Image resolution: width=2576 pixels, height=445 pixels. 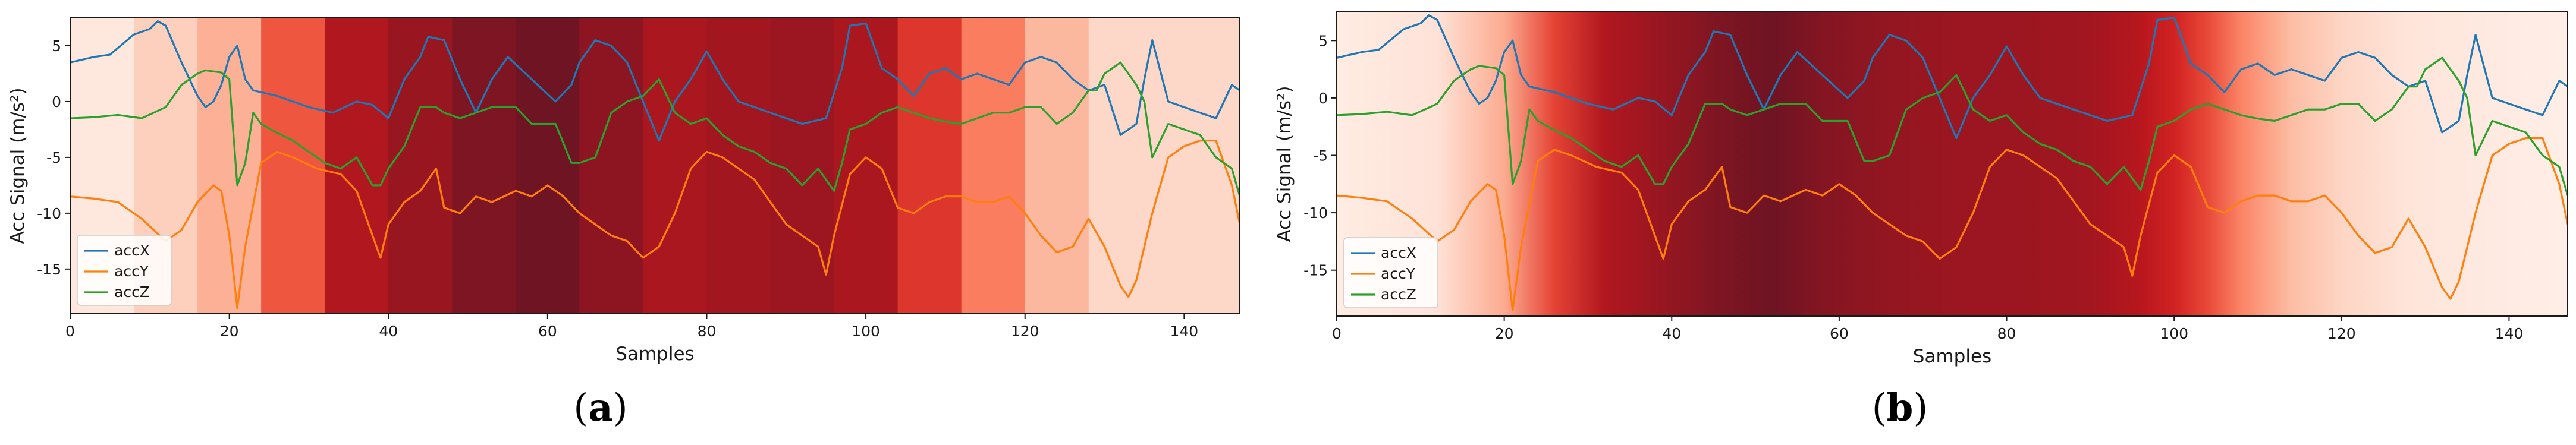 I want to click on series-line-accZ, so click(x=655, y=129).